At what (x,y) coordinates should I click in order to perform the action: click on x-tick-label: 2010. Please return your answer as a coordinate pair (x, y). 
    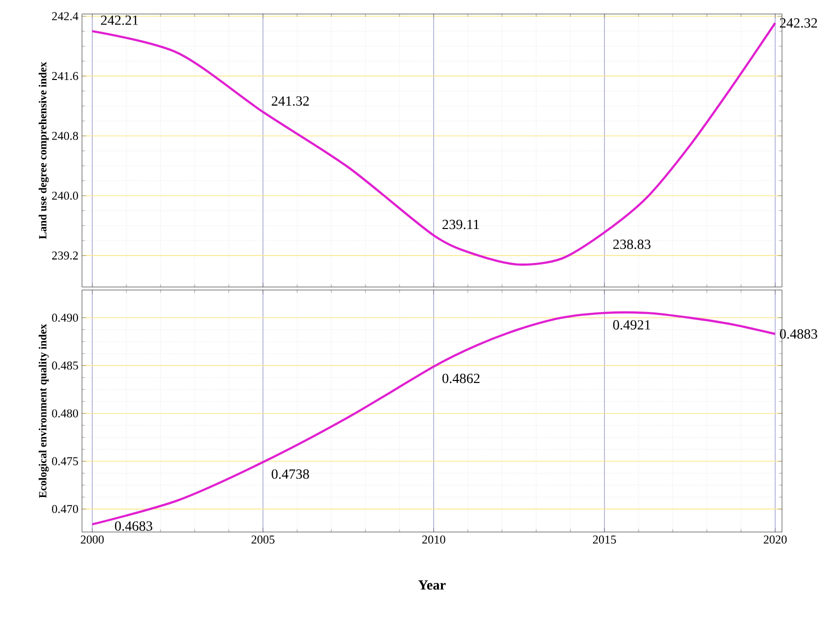
    Looking at the image, I should click on (434, 540).